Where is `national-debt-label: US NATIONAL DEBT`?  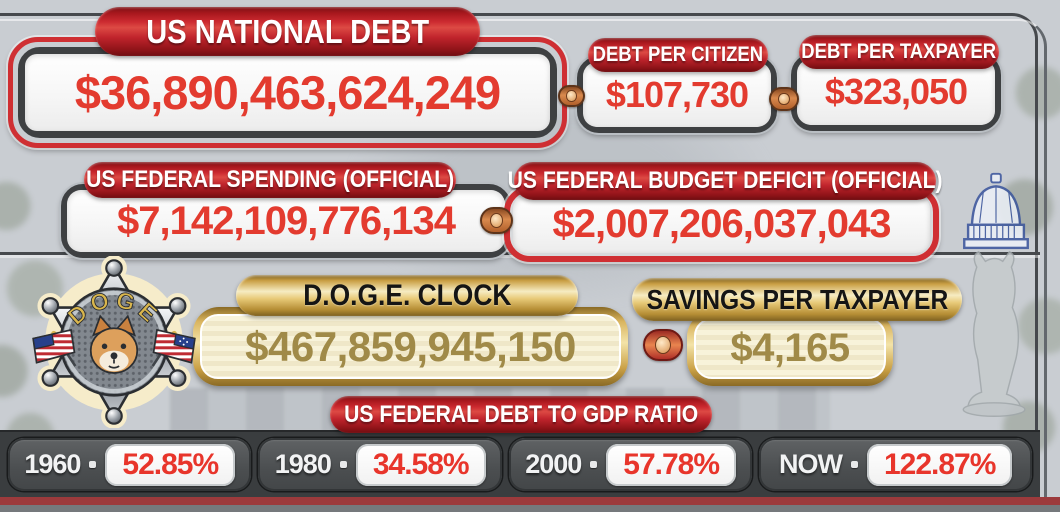 national-debt-label: US NATIONAL DEBT is located at coordinates (287, 31).